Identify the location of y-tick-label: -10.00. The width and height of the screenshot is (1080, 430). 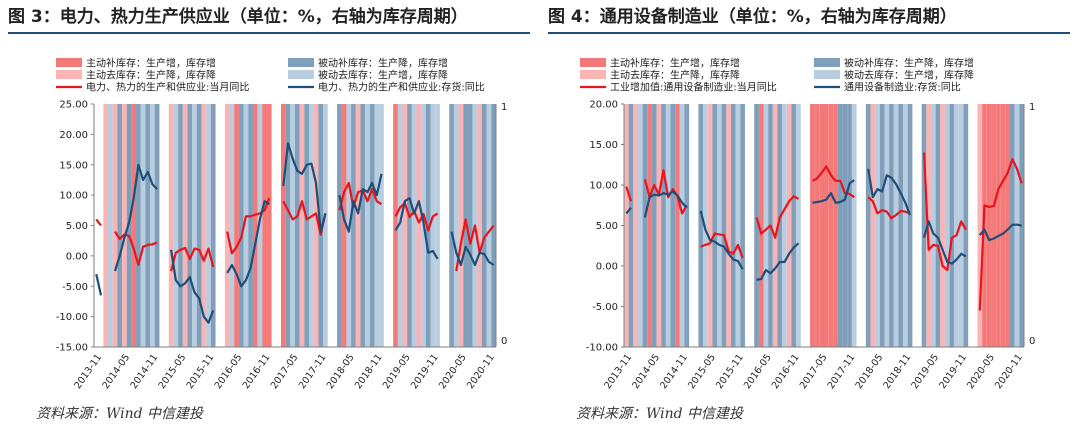
(602, 348).